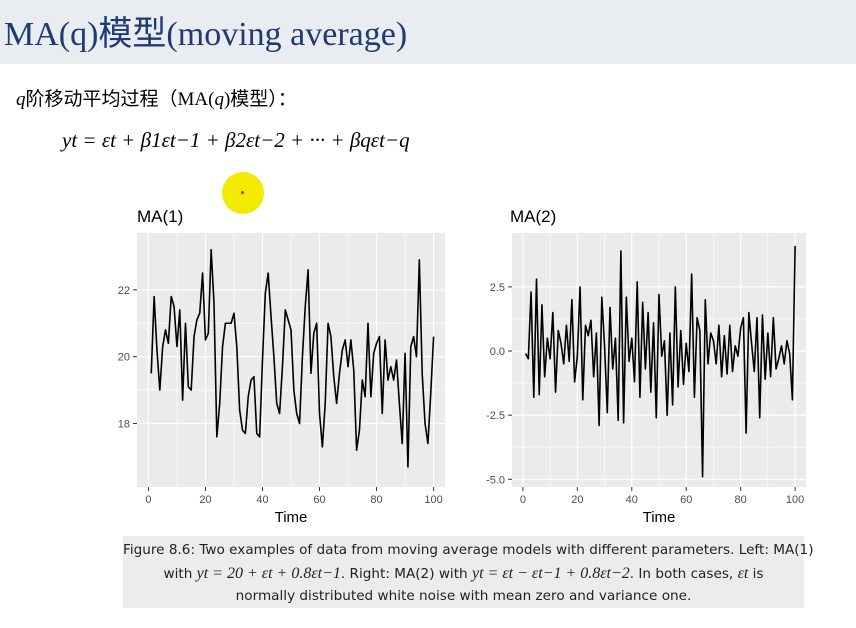 This screenshot has width=856, height=628. What do you see at coordinates (206, 34) in the screenshot?
I see `slide-title: MA(q)模型(moving average)` at bounding box center [206, 34].